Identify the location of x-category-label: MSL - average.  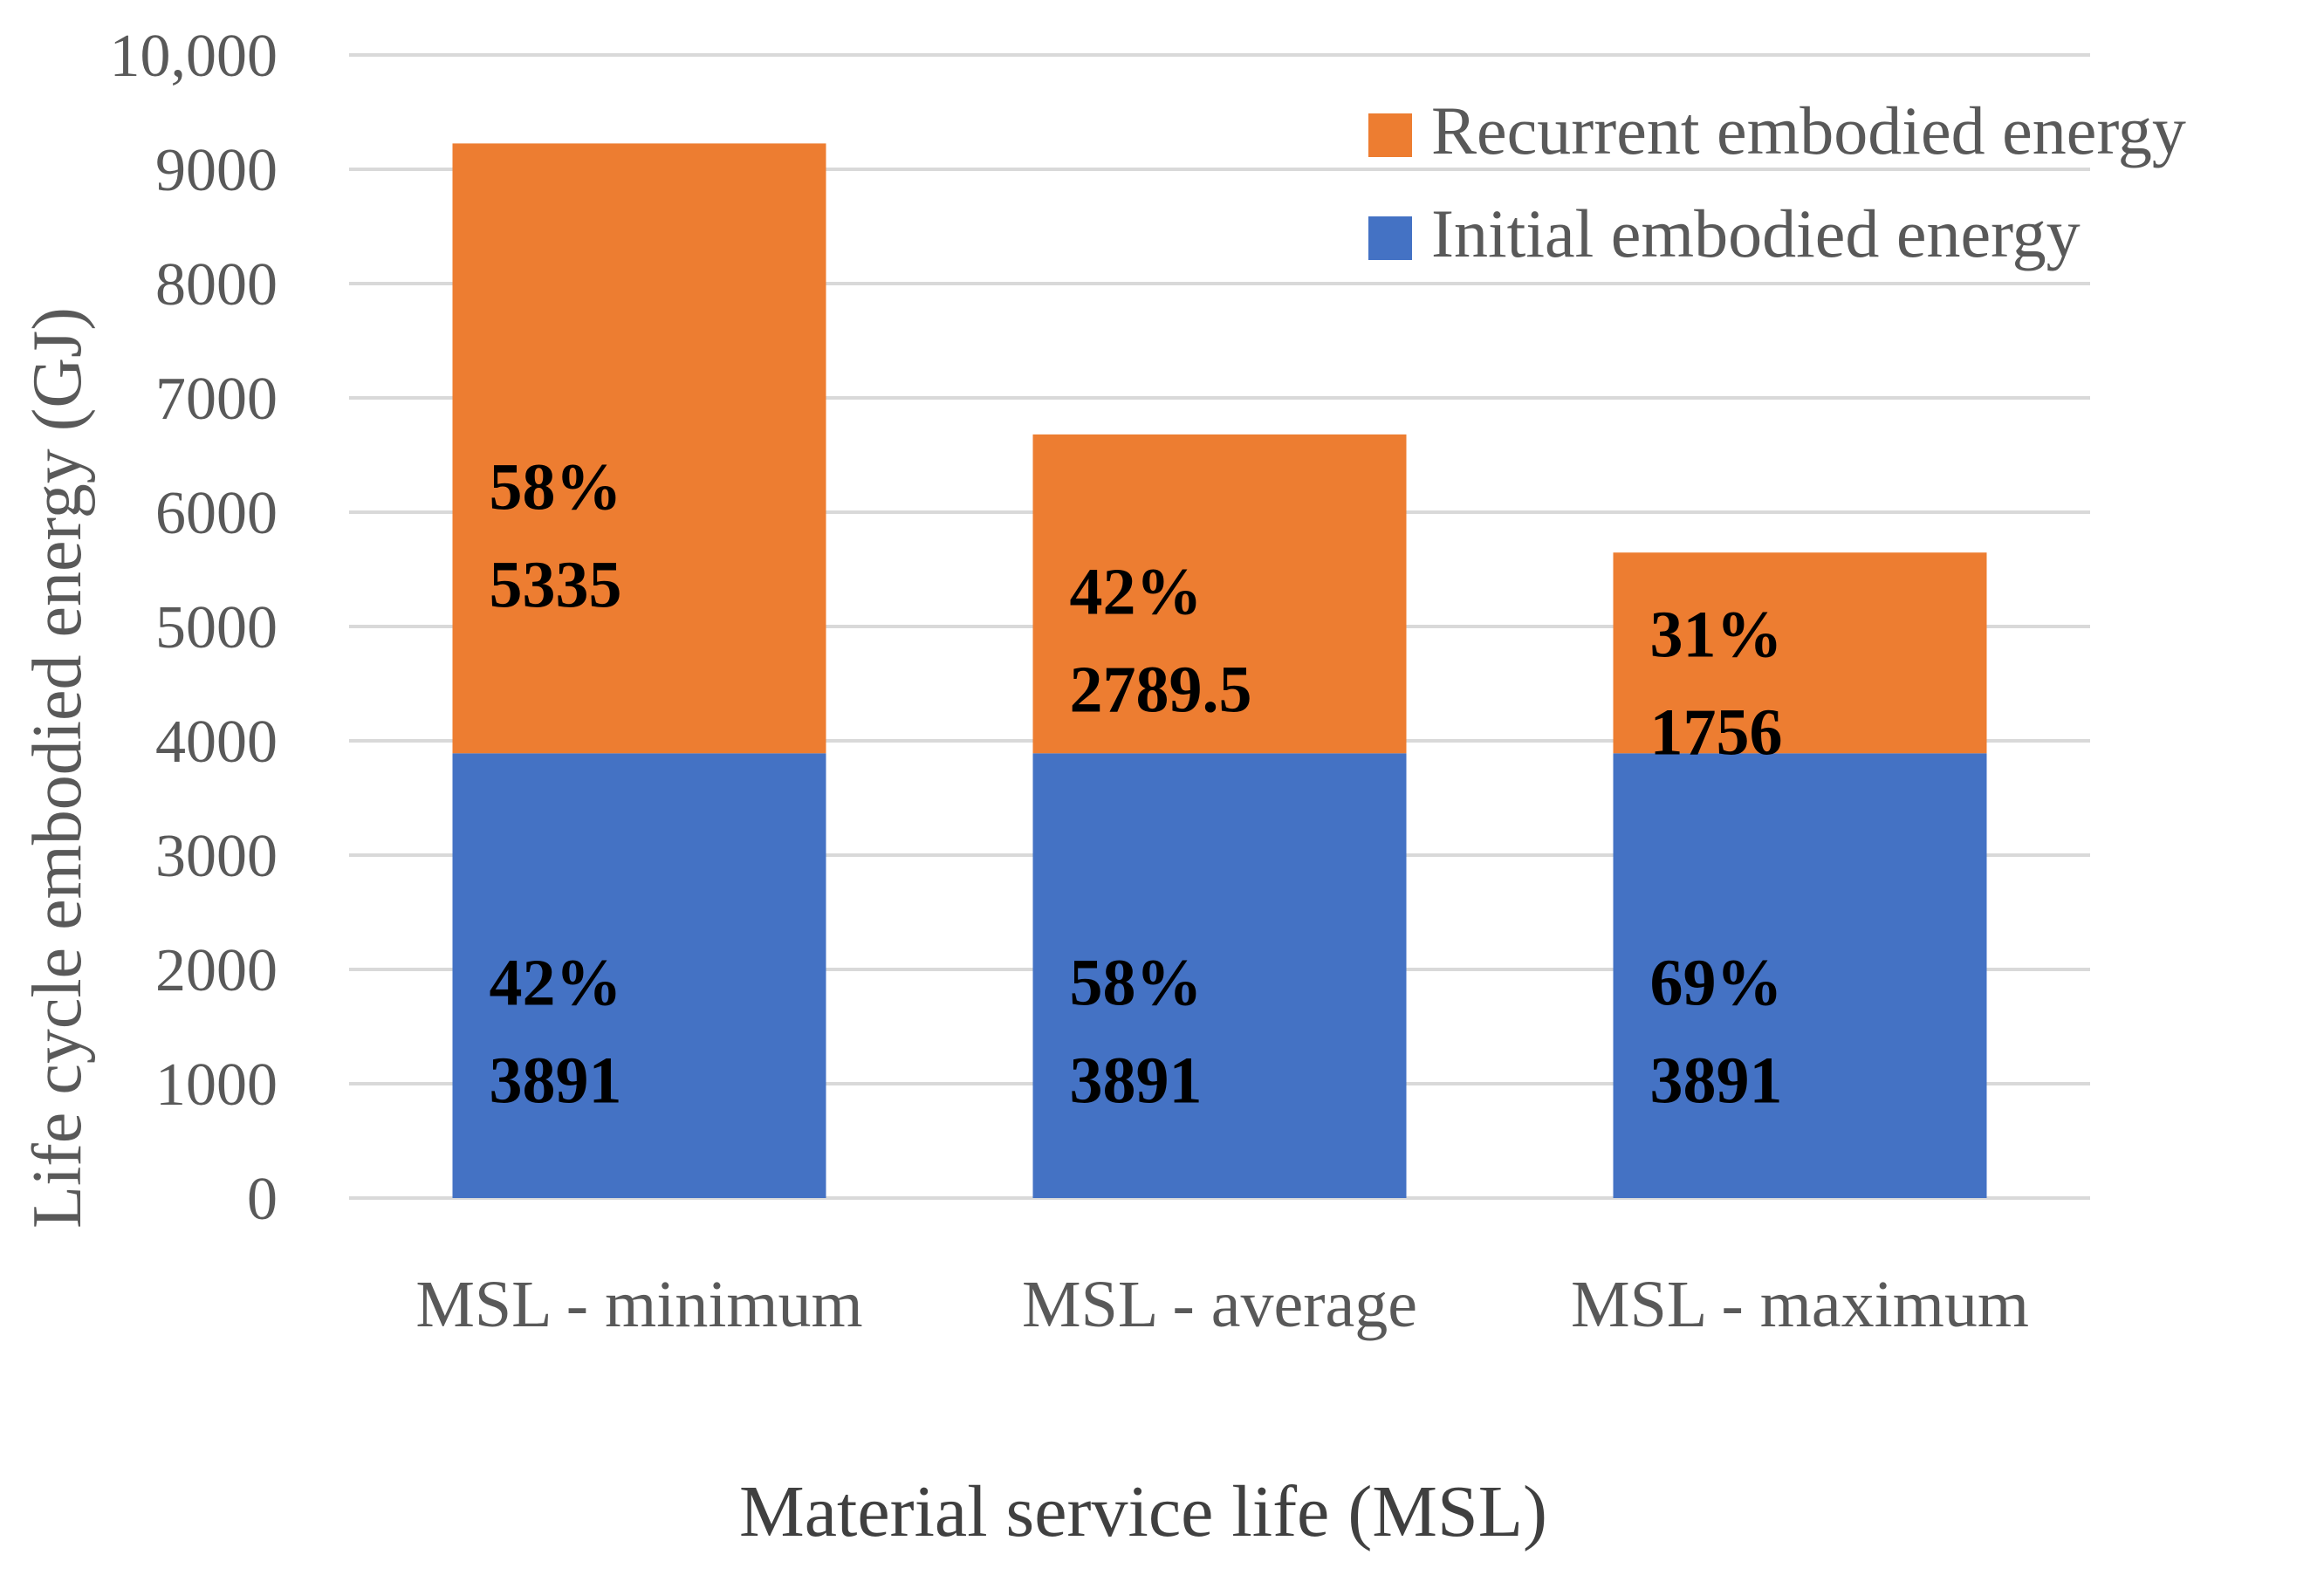
(1219, 1304).